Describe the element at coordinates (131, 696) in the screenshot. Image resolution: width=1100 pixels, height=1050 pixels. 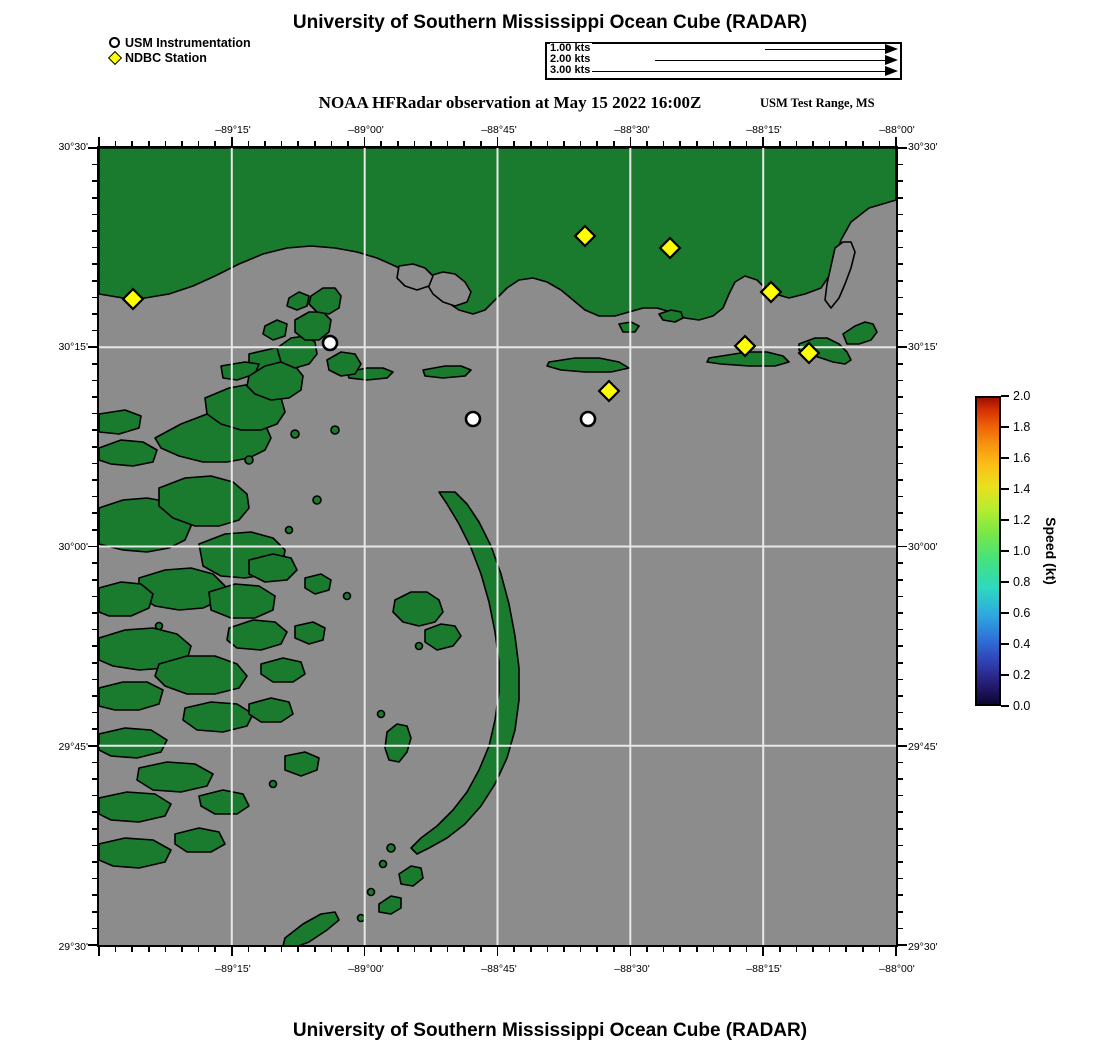
I see `delta-south-h` at that location.